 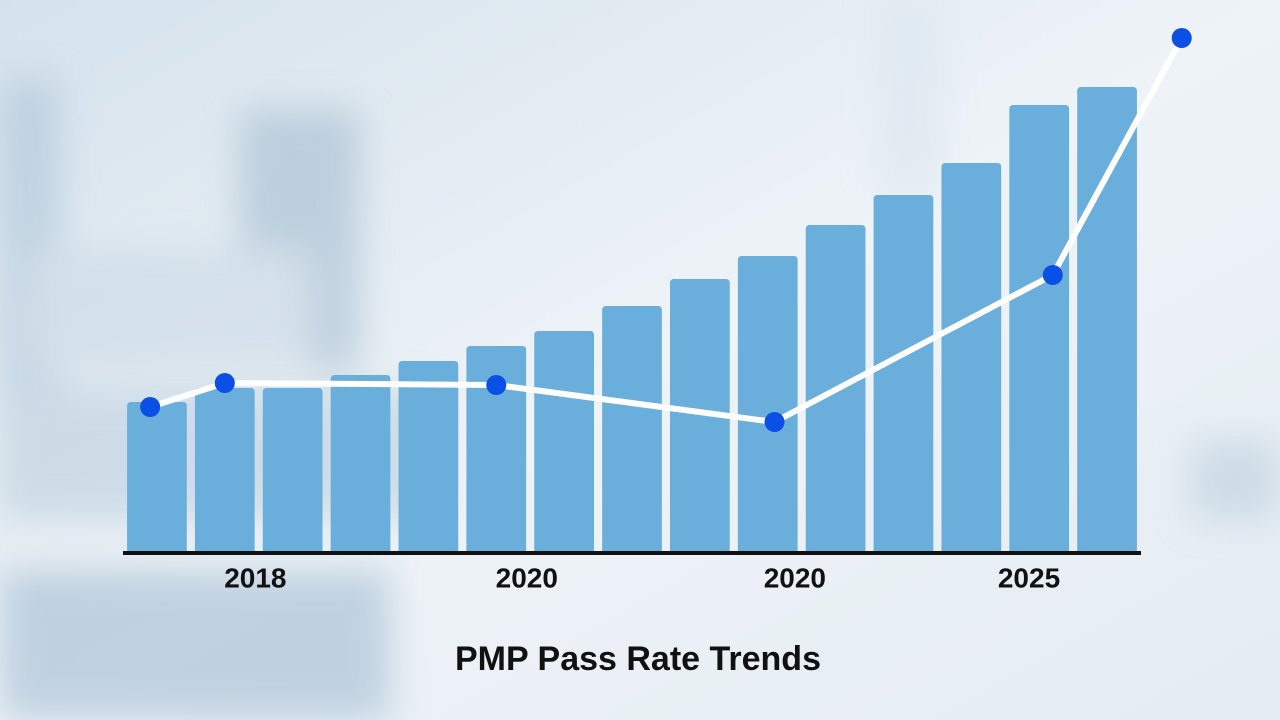 What do you see at coordinates (255, 577) in the screenshot?
I see `x-tick-label: 2018` at bounding box center [255, 577].